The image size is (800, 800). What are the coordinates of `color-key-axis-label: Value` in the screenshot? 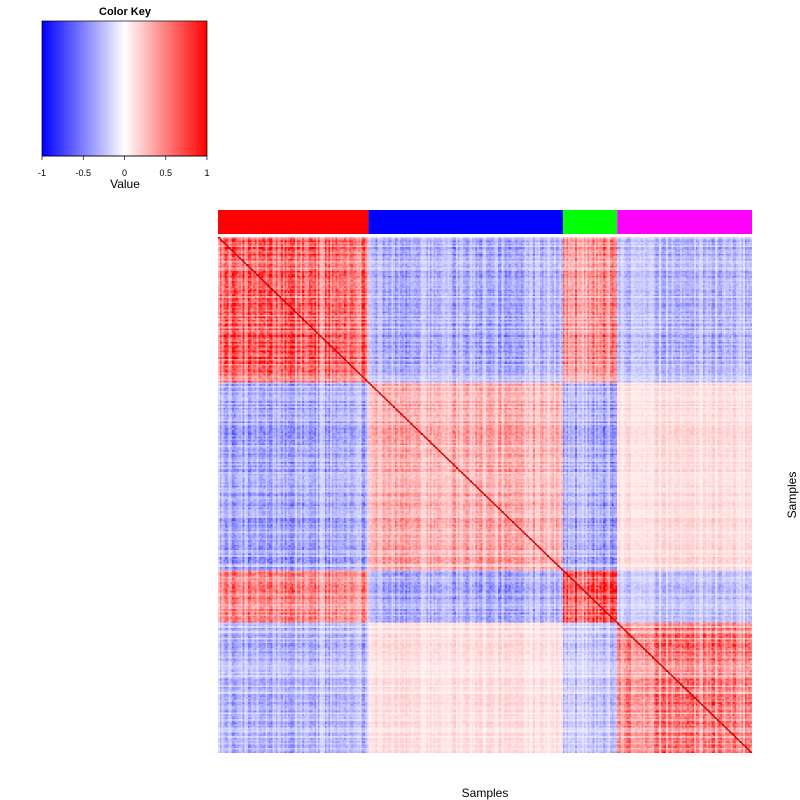 It's located at (125, 184).